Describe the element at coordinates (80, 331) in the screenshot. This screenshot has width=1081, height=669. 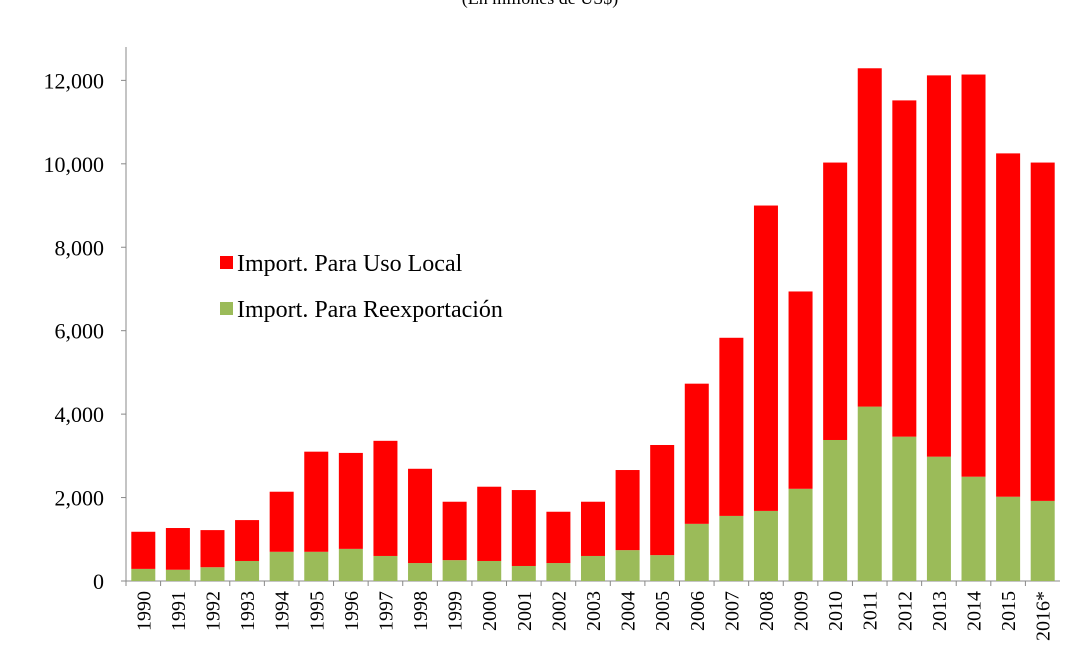
I see `y-tick-label: 6,000` at that location.